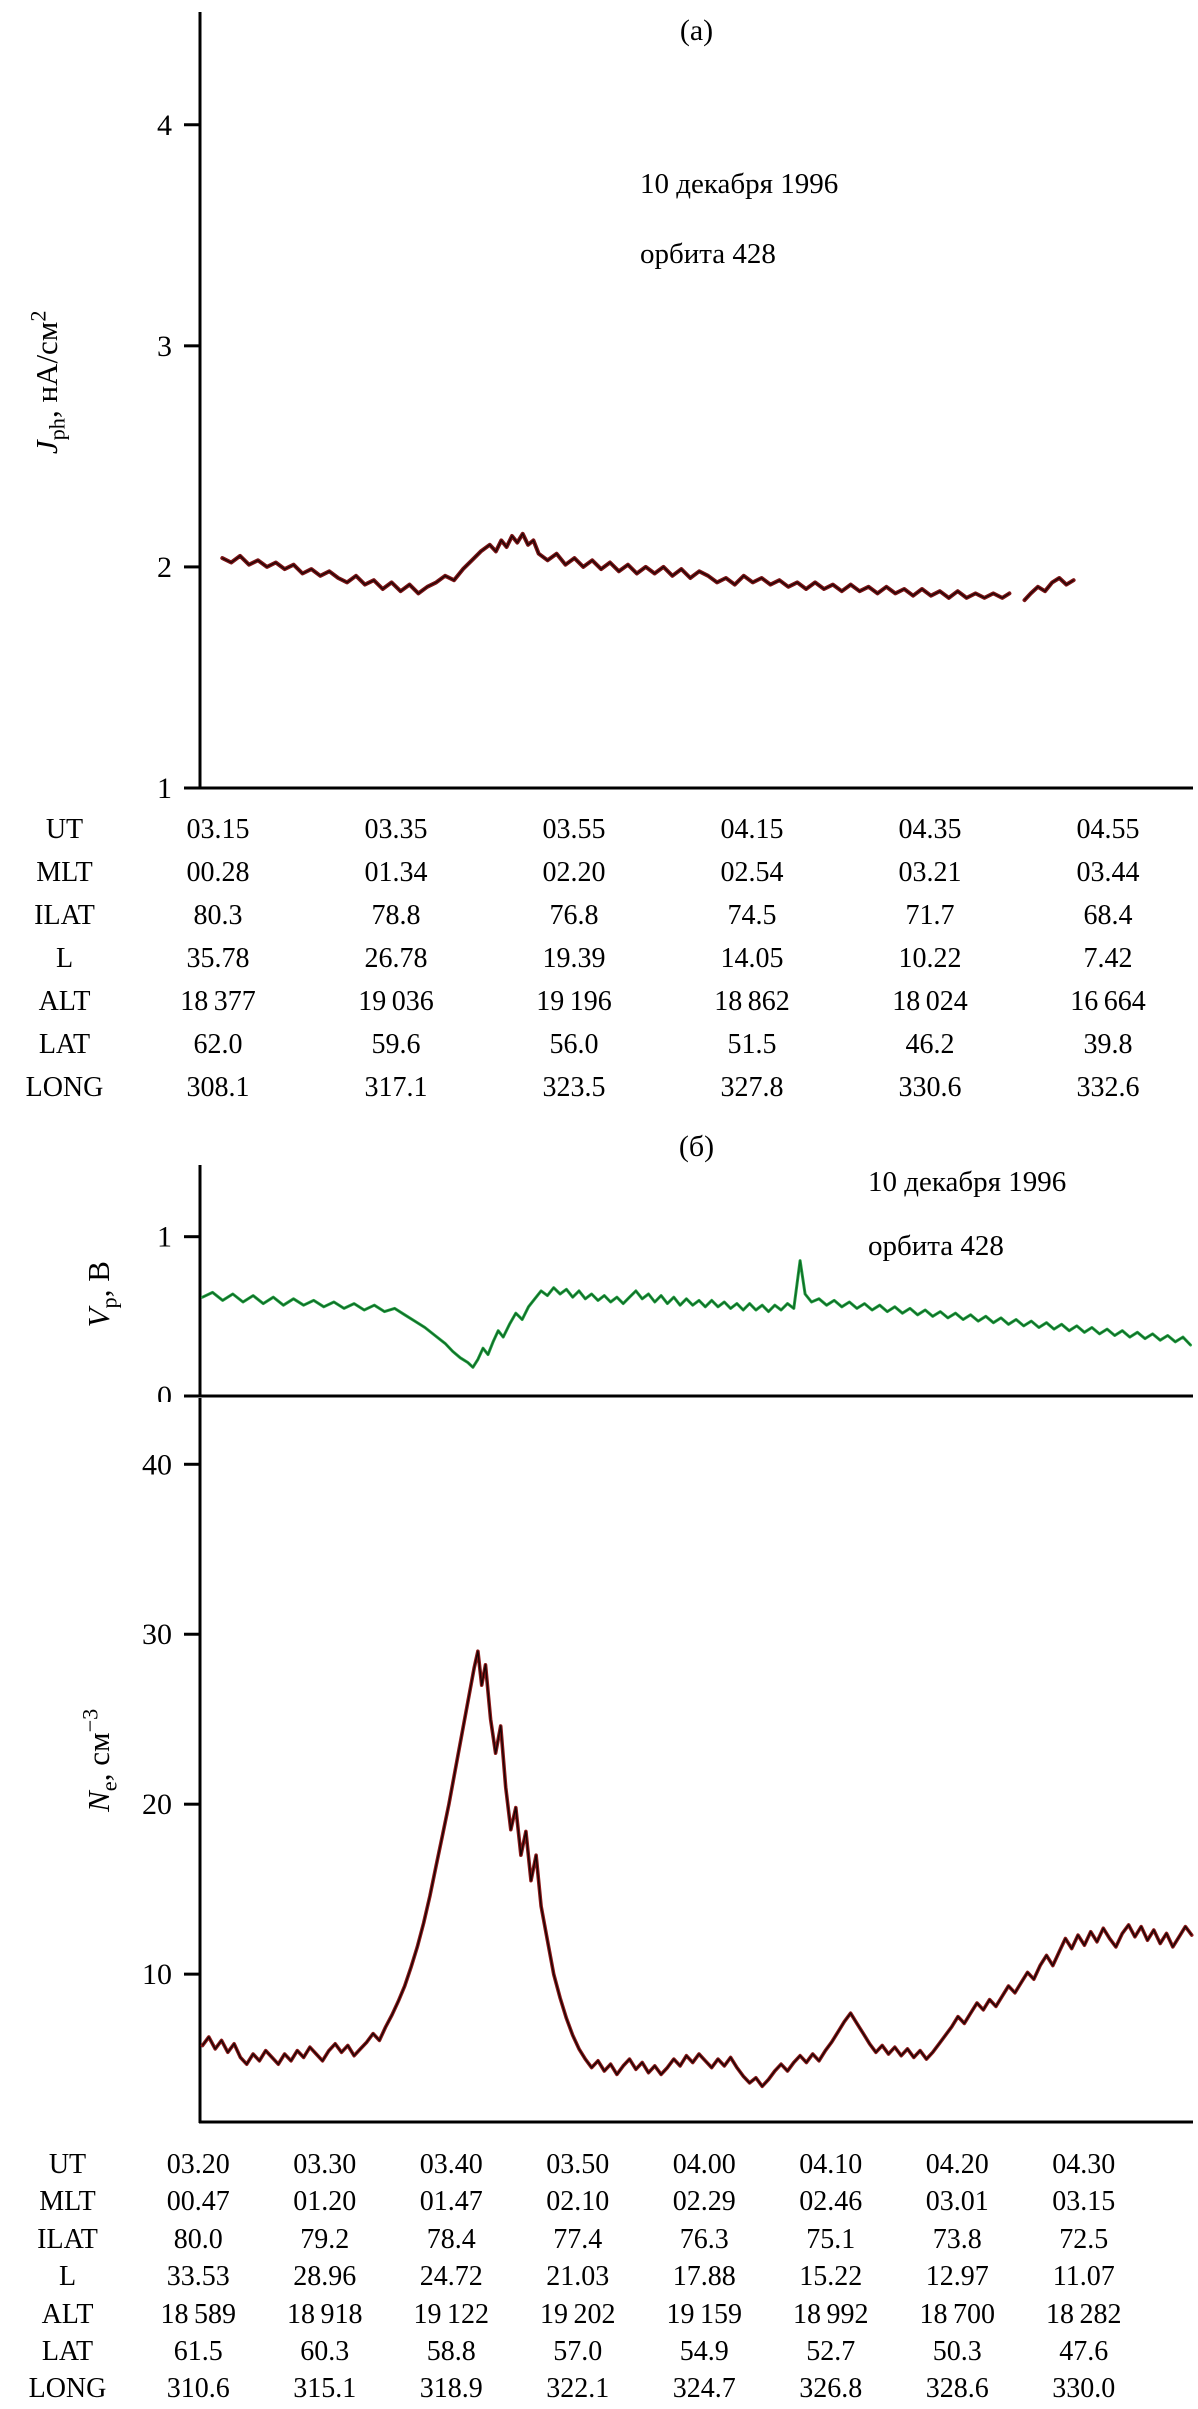 The width and height of the screenshot is (1198, 2409). Describe the element at coordinates (930, 829) in the screenshot. I see `table-cell: 04.35` at that location.